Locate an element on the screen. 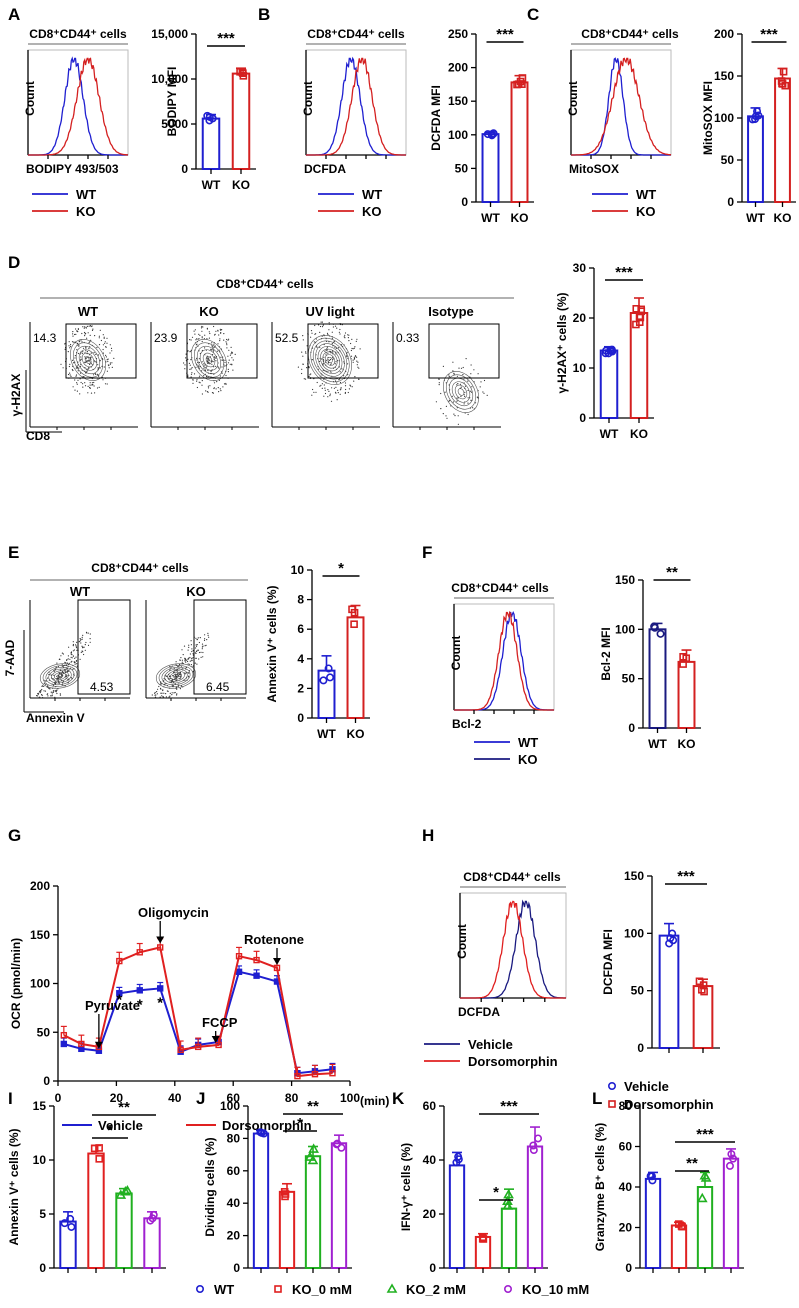  y-axis-label-B_bar: DCFDA MFI is located at coordinates (436, 118).